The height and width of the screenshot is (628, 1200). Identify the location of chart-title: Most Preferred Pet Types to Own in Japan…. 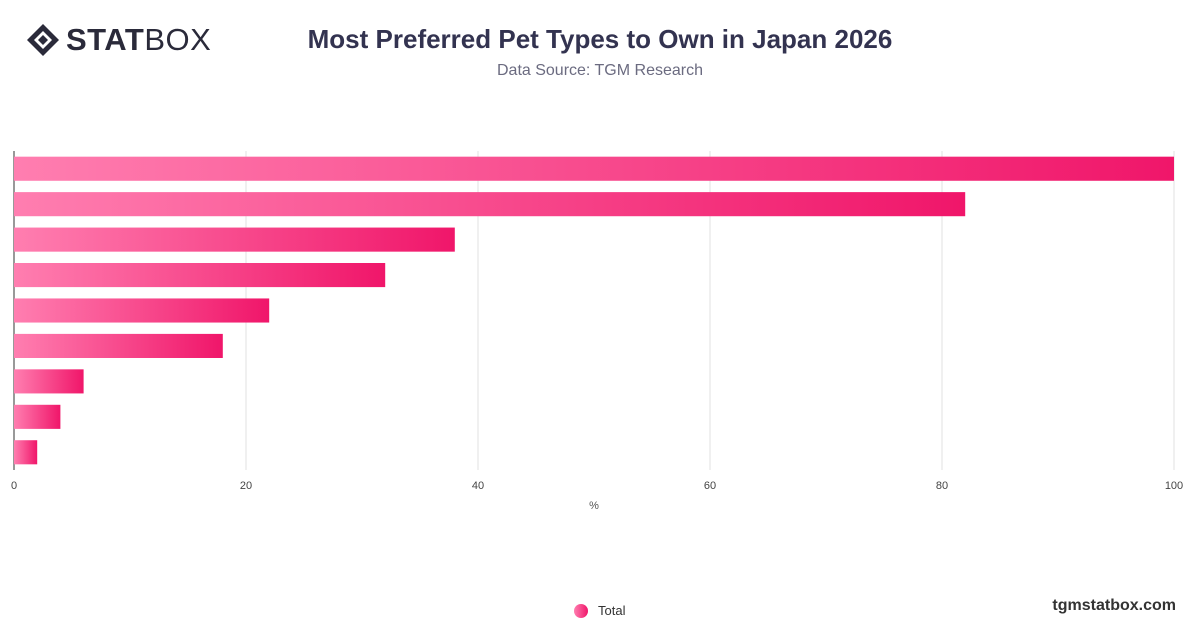
(600, 39).